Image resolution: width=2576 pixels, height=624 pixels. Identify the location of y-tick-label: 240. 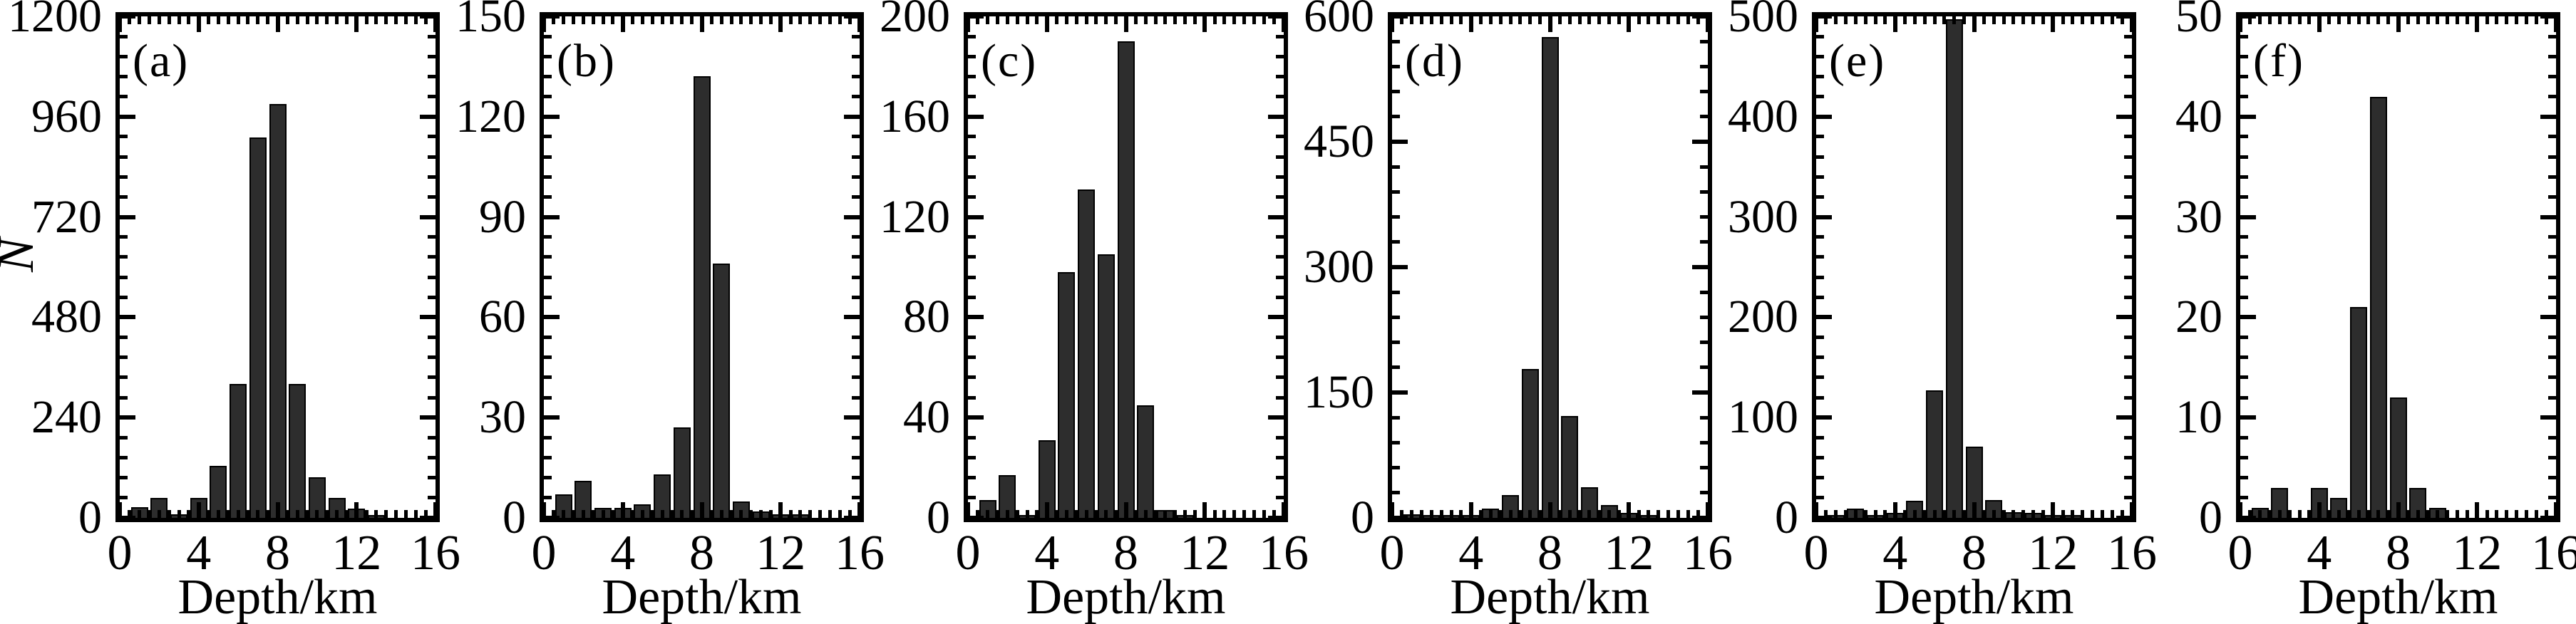
(66, 417).